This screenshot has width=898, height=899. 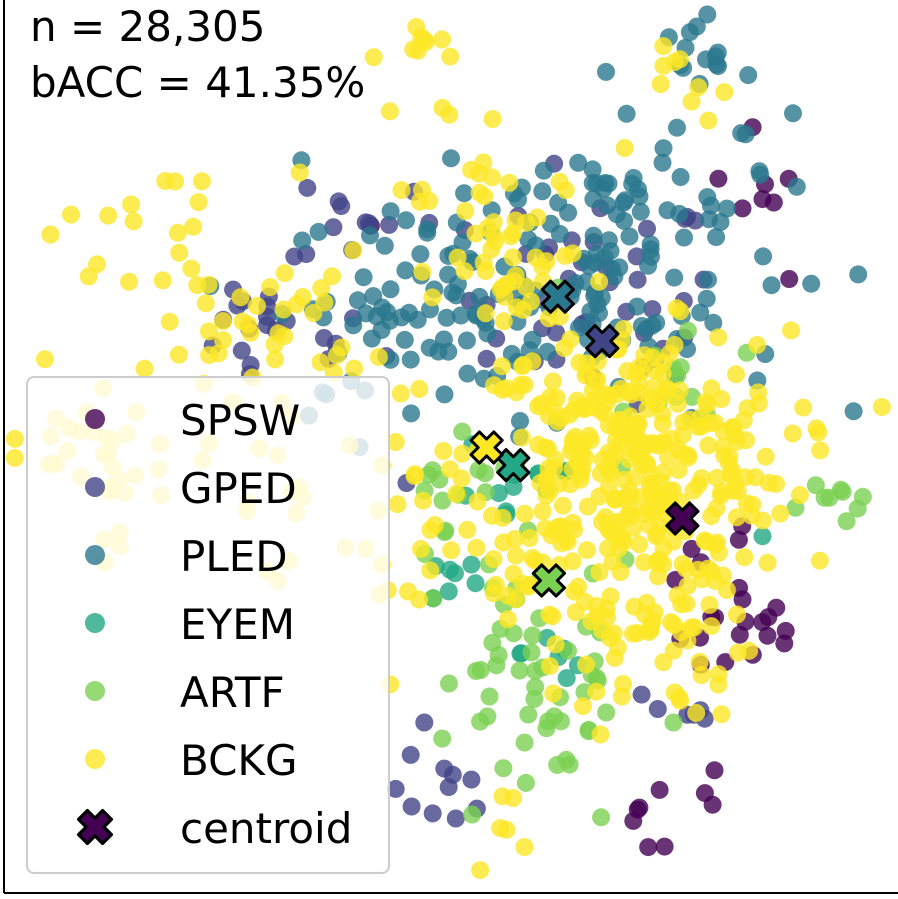 I want to click on legend-item-centroid: centroid, so click(x=208, y=828).